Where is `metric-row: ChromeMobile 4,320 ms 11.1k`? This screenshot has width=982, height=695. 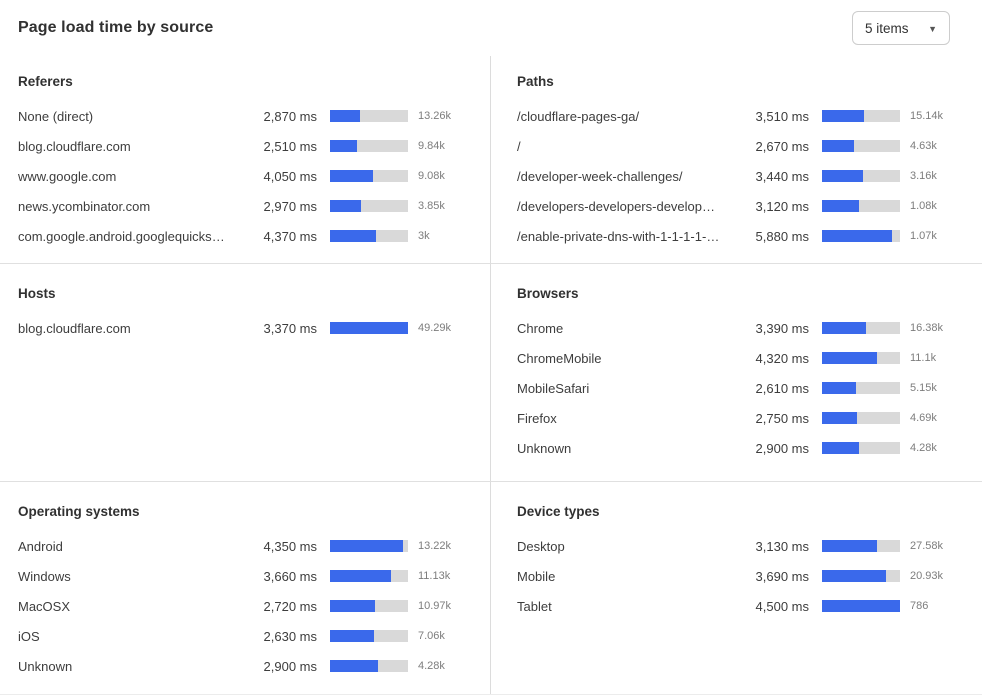 metric-row: ChromeMobile 4,320 ms 11.1k is located at coordinates (739, 358).